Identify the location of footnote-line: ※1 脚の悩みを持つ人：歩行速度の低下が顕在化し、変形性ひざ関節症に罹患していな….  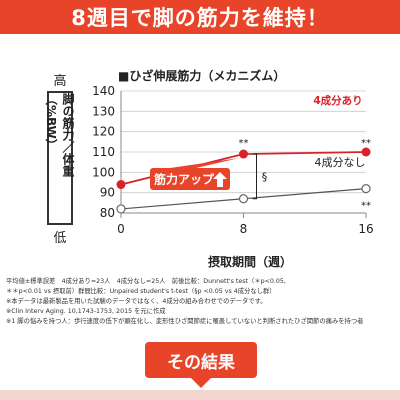
(185, 321).